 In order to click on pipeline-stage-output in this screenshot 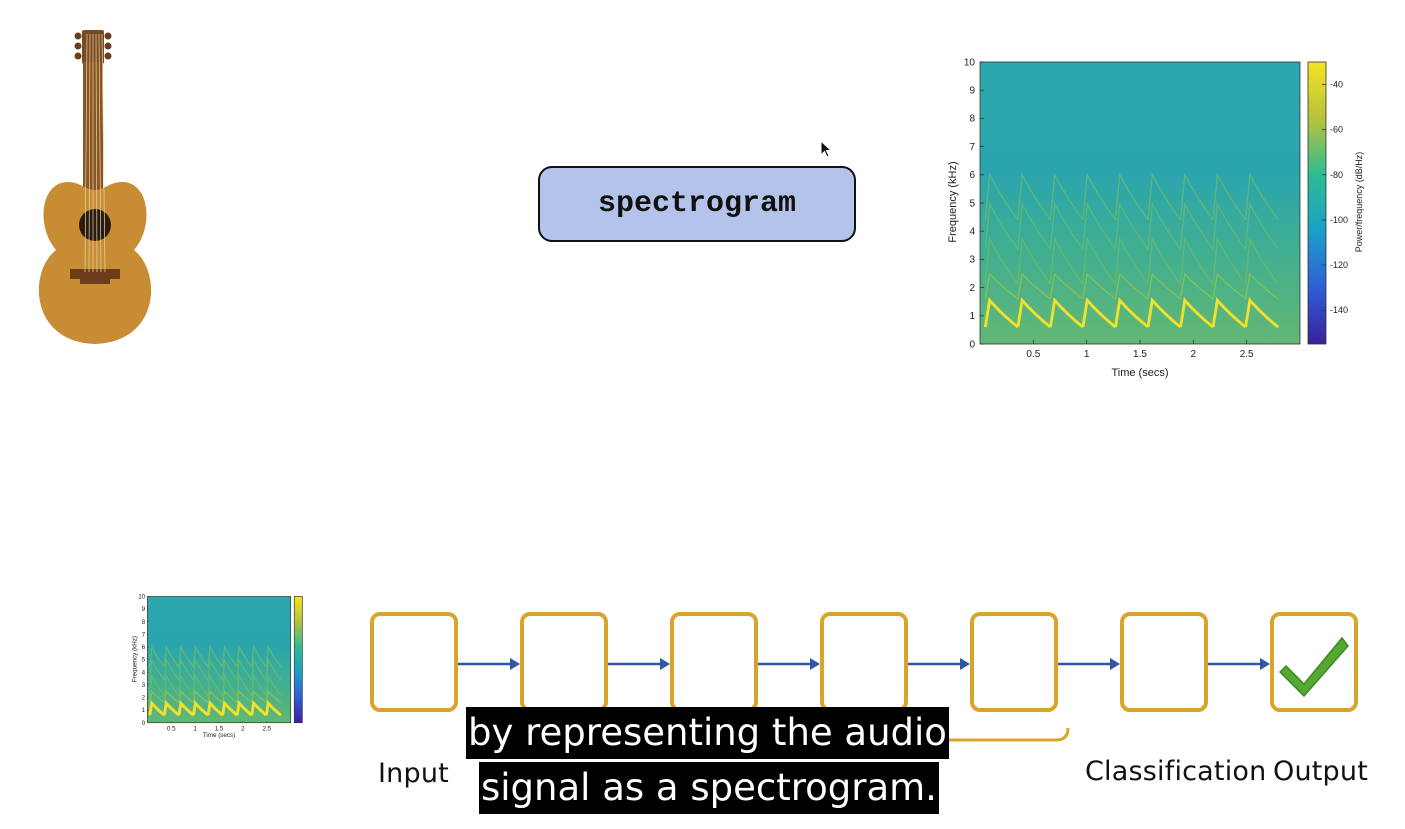, I will do `click(1314, 662)`.